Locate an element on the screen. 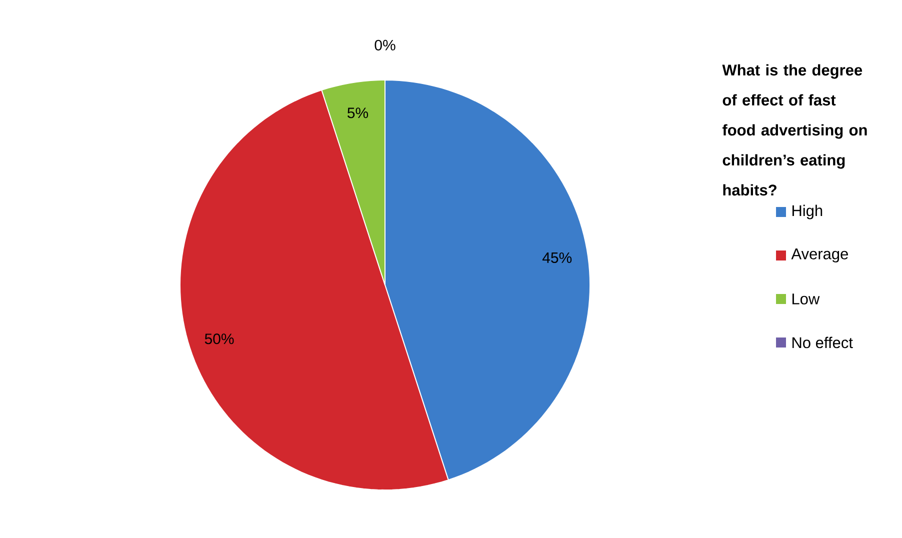 Image resolution: width=902 pixels, height=538 pixels. legend-label: Average is located at coordinates (819, 255).